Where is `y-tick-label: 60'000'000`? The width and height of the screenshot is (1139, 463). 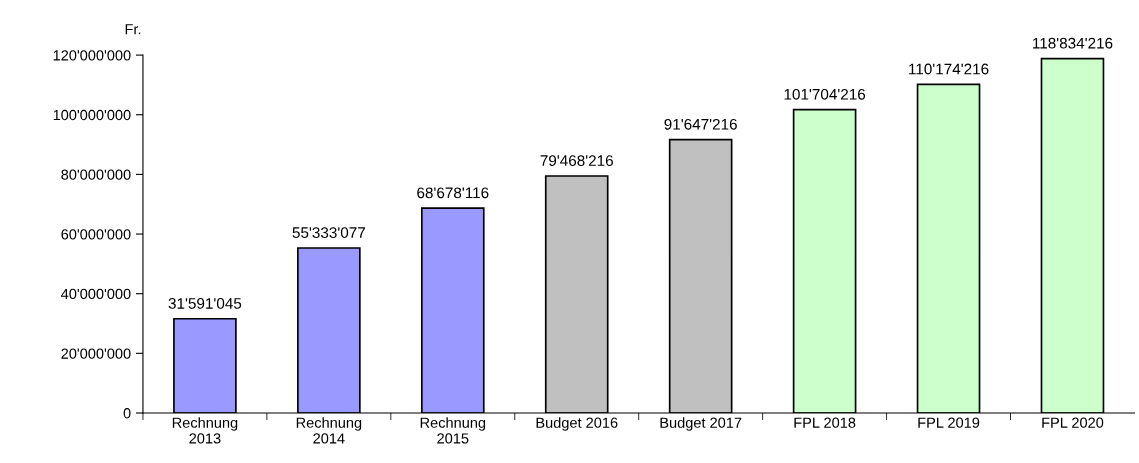 y-tick-label: 60'000'000 is located at coordinates (96, 234).